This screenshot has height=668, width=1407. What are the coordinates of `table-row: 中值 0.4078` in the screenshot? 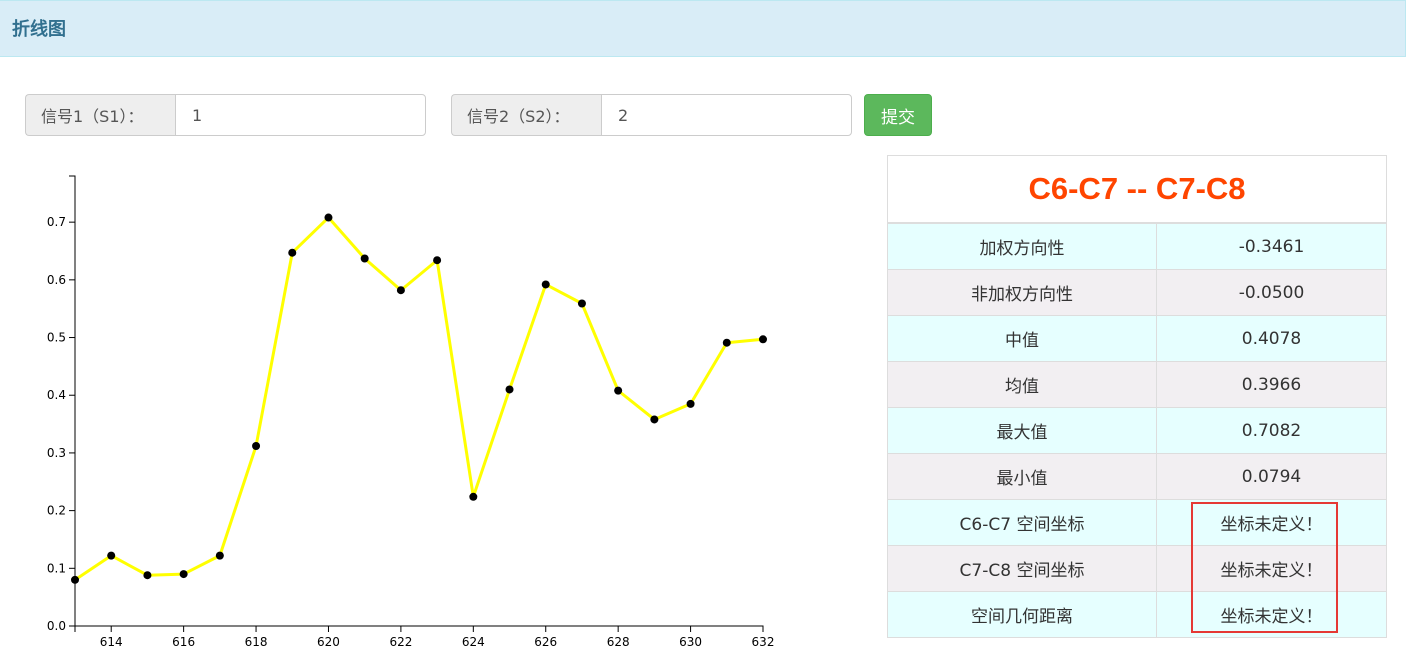 It's located at (1137, 338).